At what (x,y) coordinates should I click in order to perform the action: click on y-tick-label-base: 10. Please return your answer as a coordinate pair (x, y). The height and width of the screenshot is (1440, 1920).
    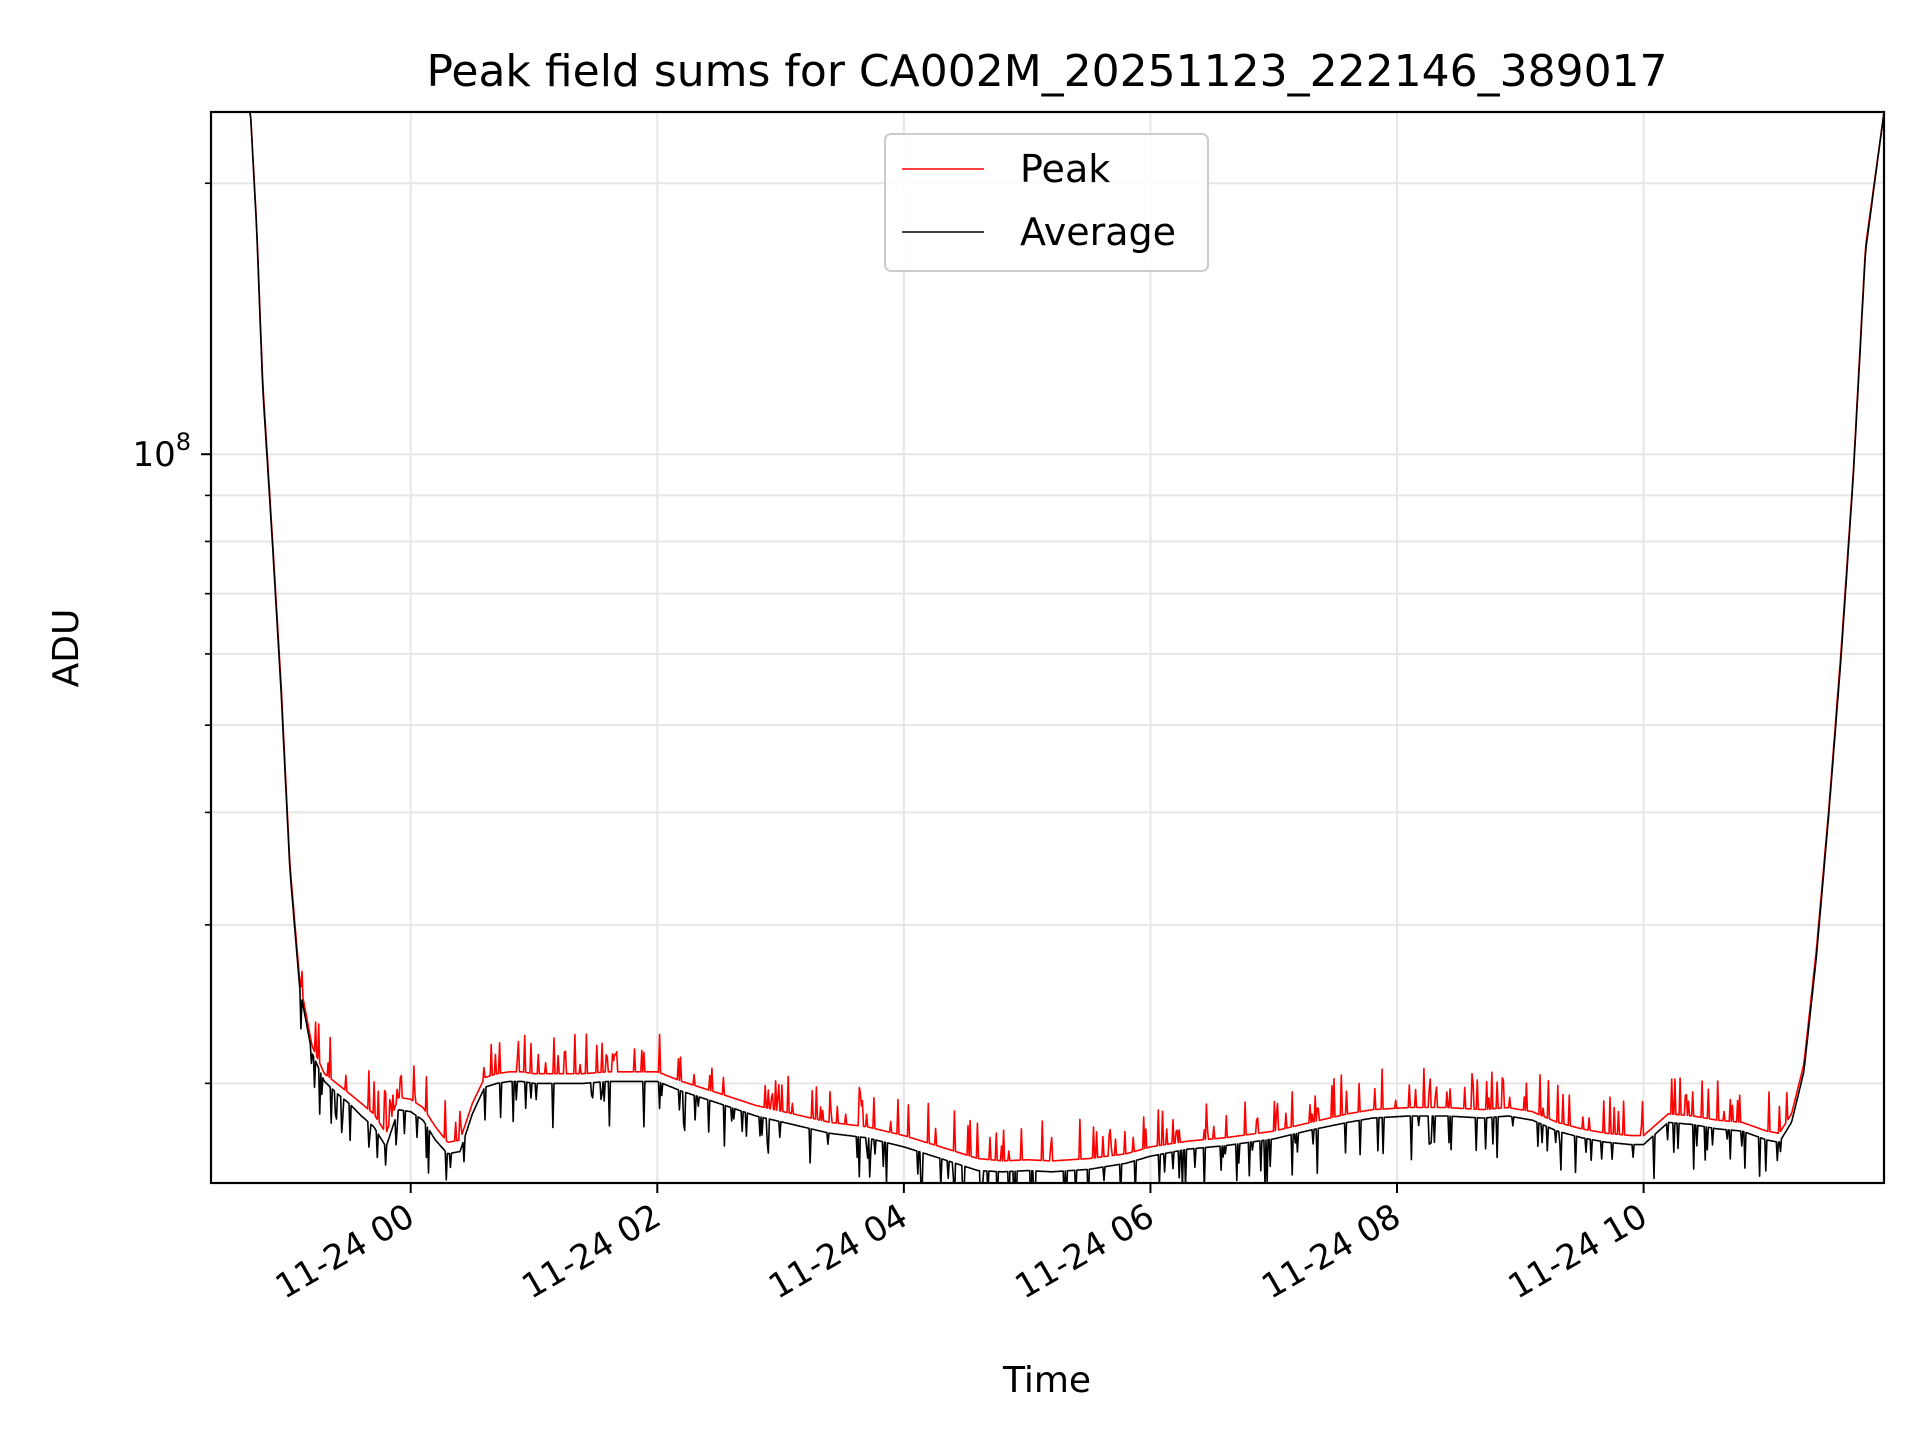
    Looking at the image, I should click on (153, 455).